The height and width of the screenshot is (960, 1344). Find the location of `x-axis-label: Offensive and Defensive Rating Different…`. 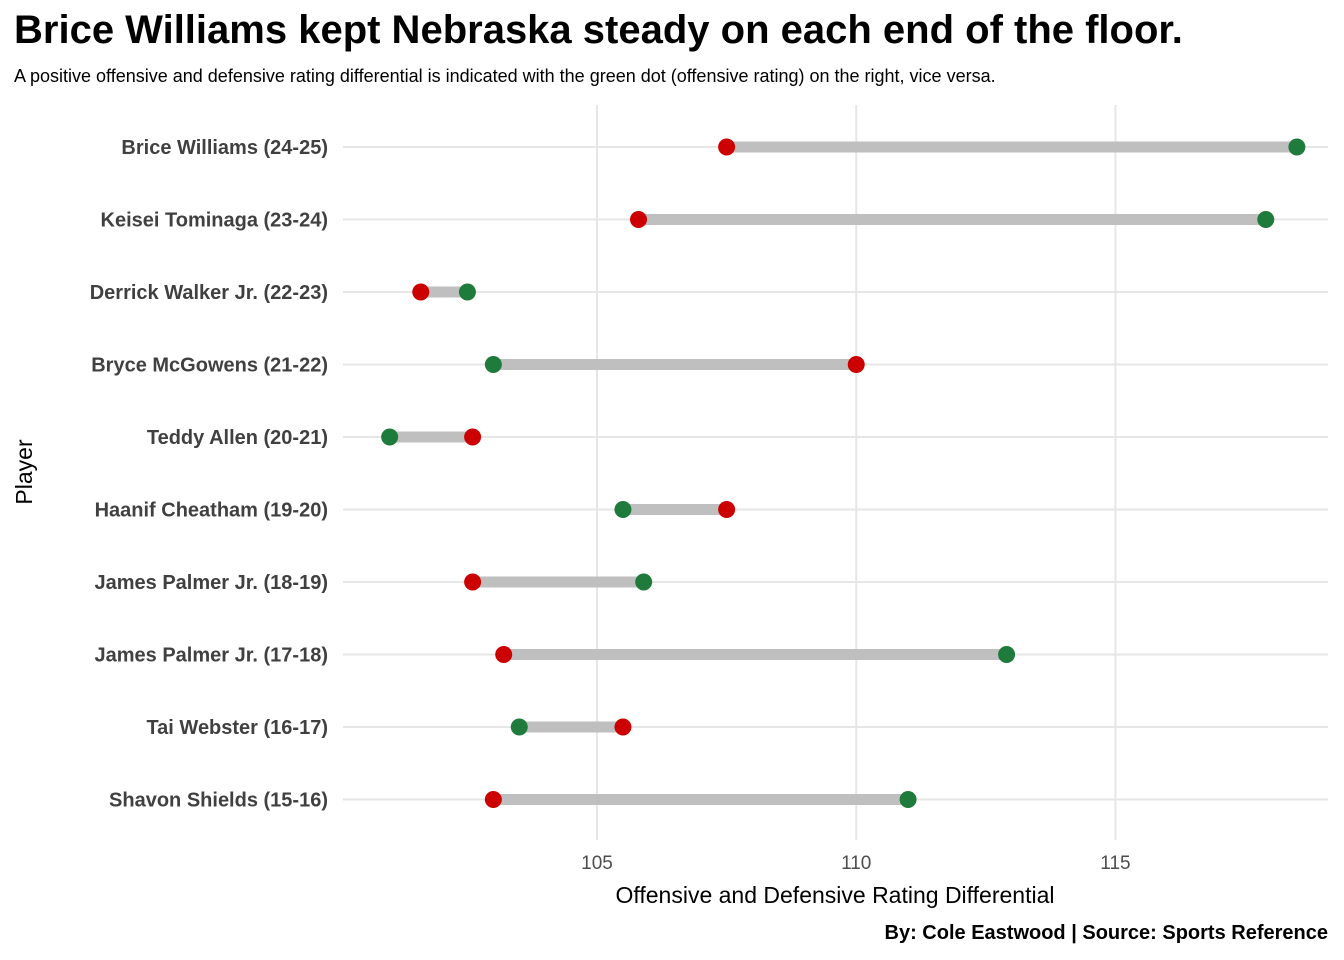

x-axis-label: Offensive and Defensive Rating Different… is located at coordinates (835, 895).